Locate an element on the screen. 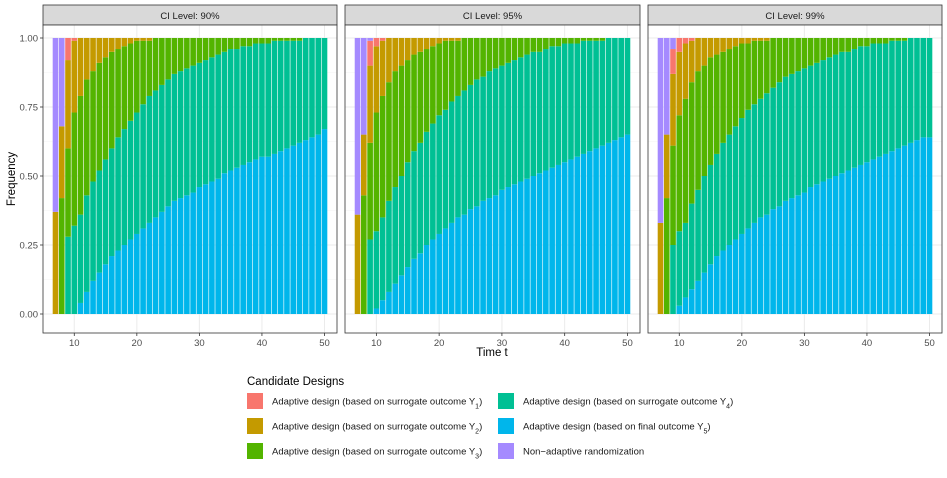 This screenshot has width=947, height=478. bar-segment-s5-t39 is located at coordinates (558, 239).